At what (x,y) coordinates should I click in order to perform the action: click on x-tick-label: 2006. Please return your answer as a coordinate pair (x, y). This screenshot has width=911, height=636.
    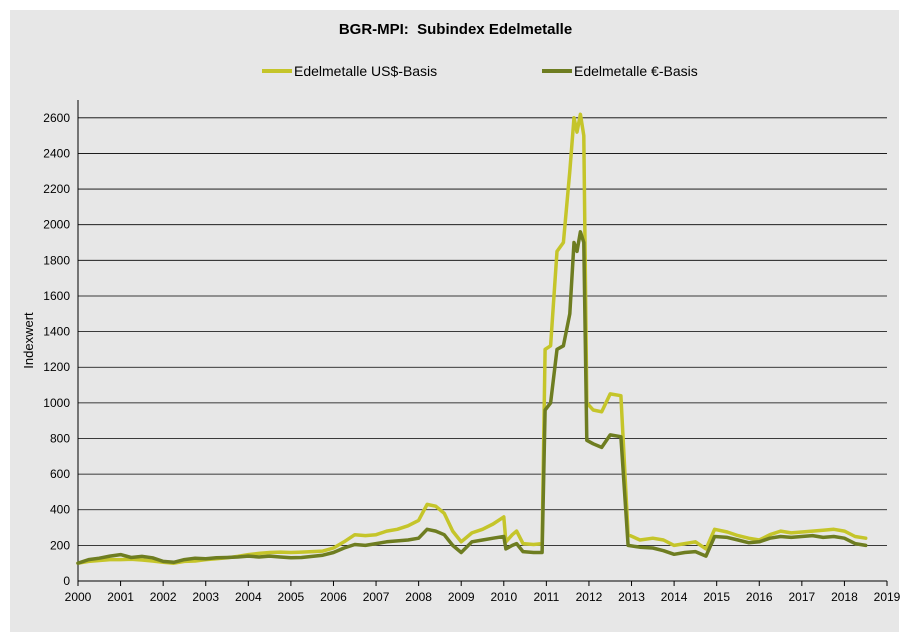
    Looking at the image, I should click on (333, 597).